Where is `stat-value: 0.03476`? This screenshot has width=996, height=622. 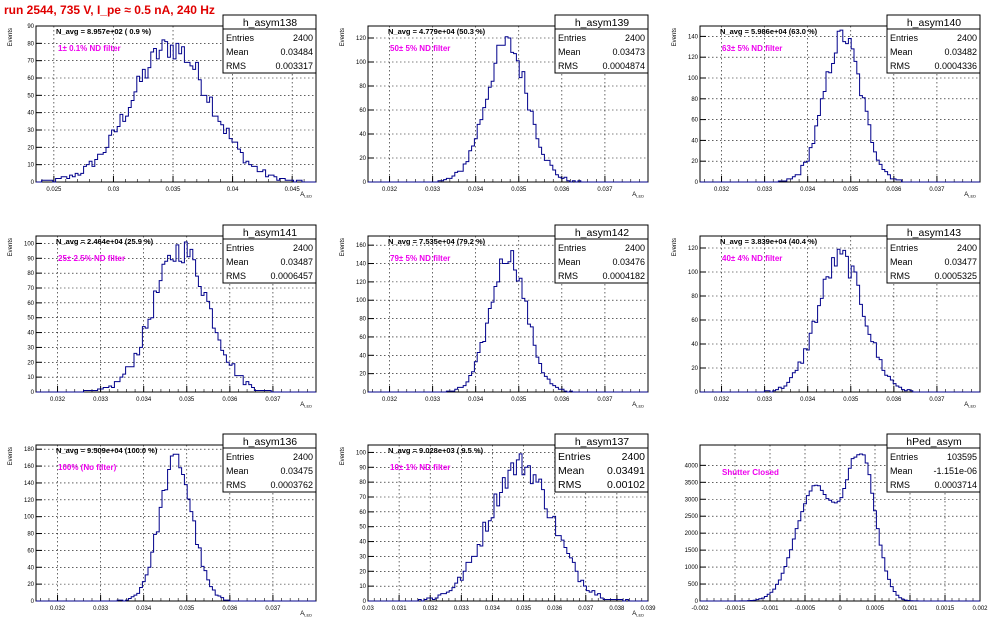
stat-value: 0.03476 is located at coordinates (628, 262).